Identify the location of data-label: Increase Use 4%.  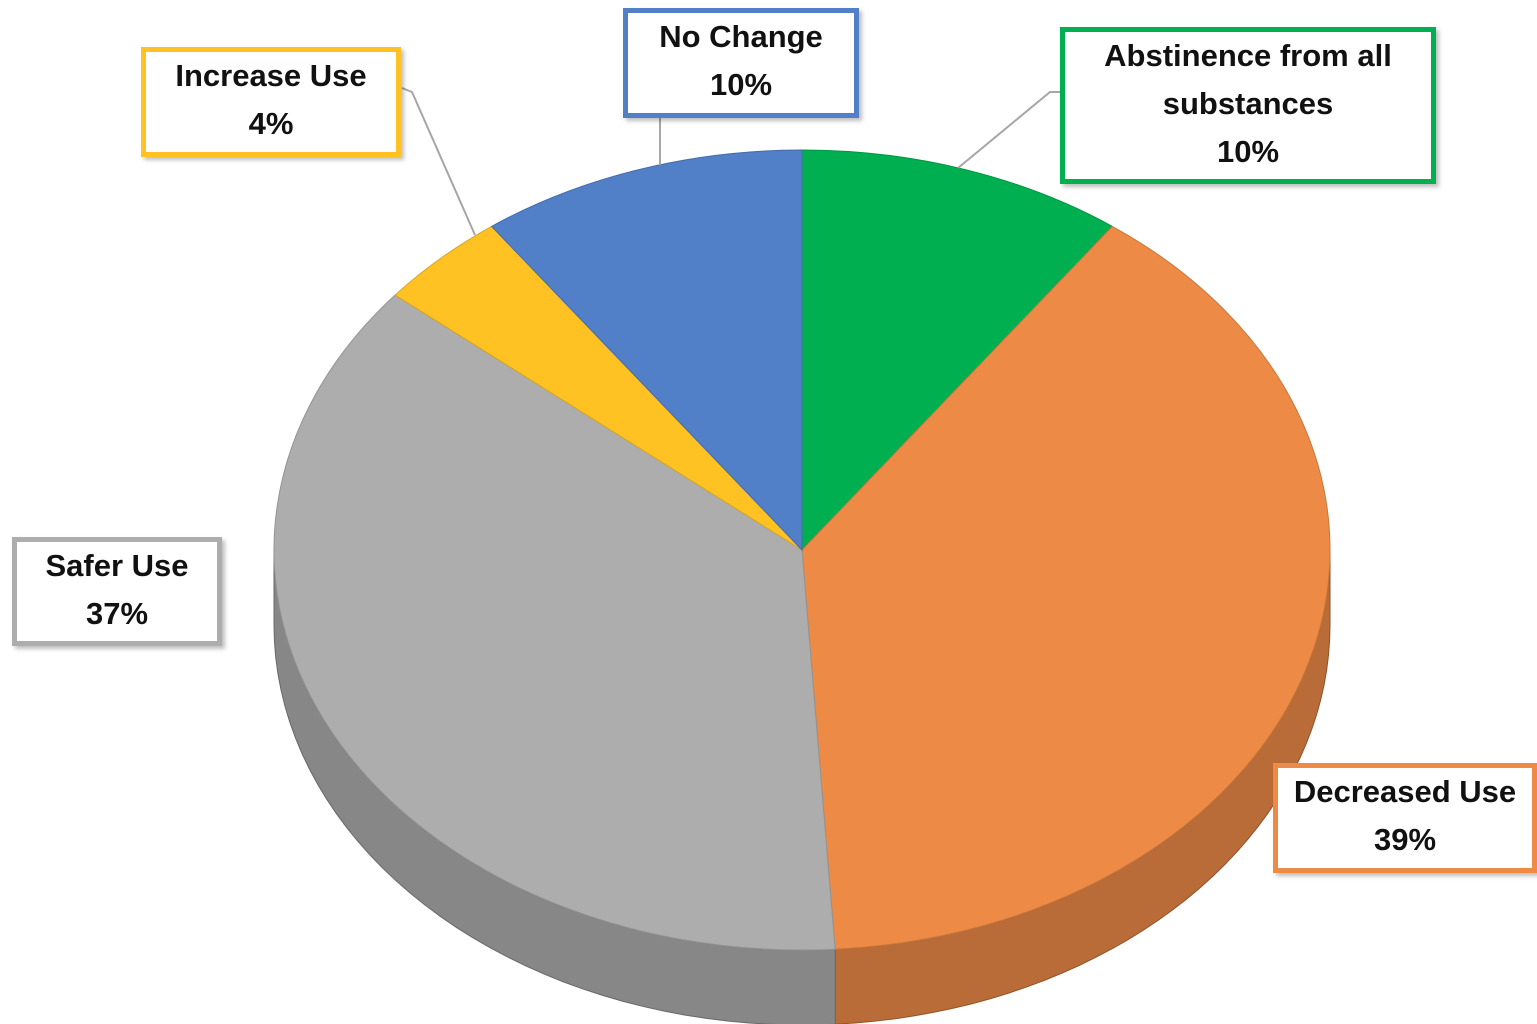
(271, 102).